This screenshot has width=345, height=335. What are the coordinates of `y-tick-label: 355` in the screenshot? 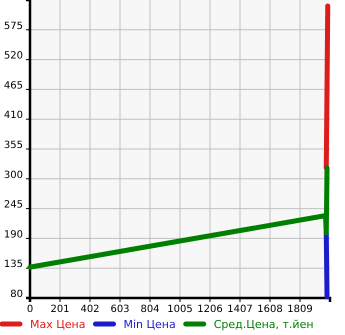 It's located at (13, 145).